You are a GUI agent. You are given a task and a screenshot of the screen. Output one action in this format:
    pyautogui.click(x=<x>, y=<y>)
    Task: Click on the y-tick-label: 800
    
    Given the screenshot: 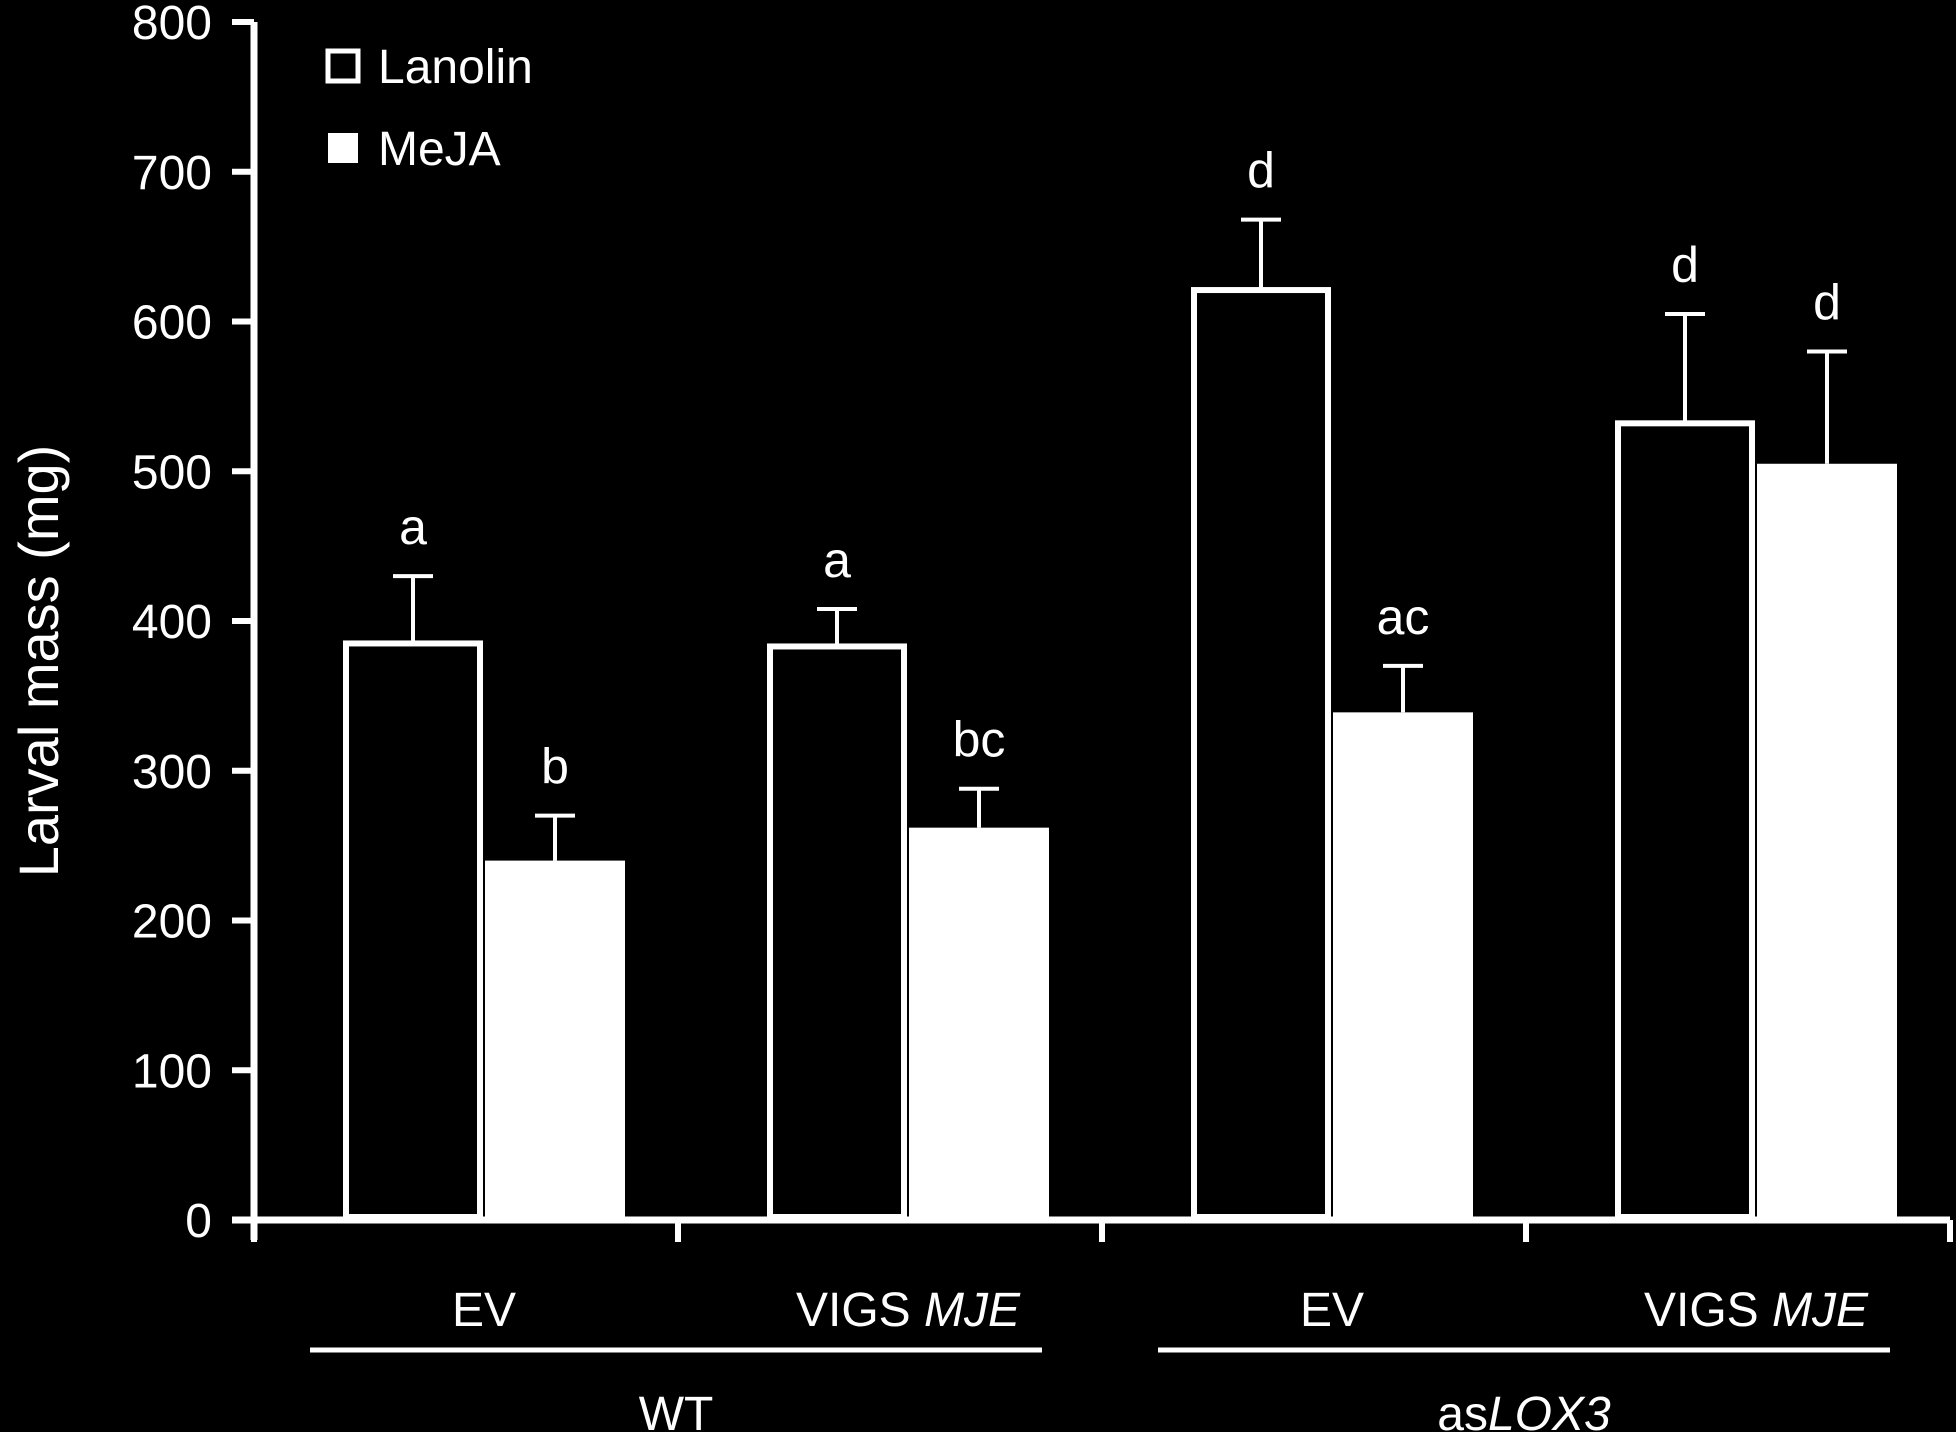 What is the action you would take?
    pyautogui.click(x=172, y=25)
    